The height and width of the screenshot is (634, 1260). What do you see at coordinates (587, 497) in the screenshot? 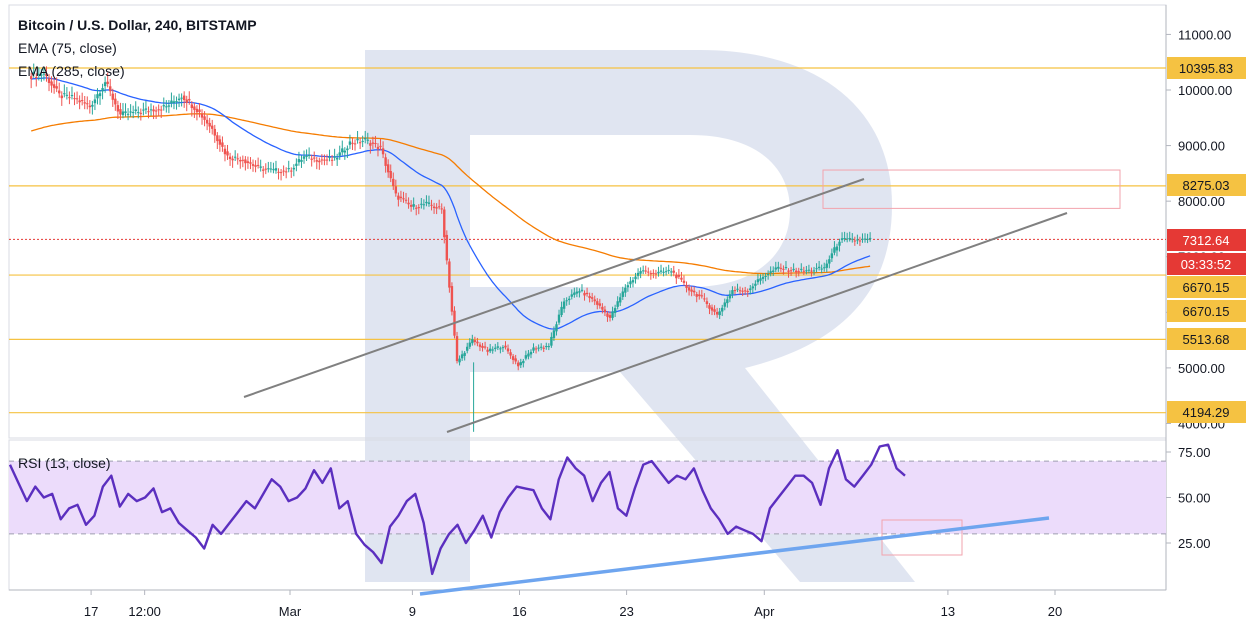
I see `rsi-band-fill` at bounding box center [587, 497].